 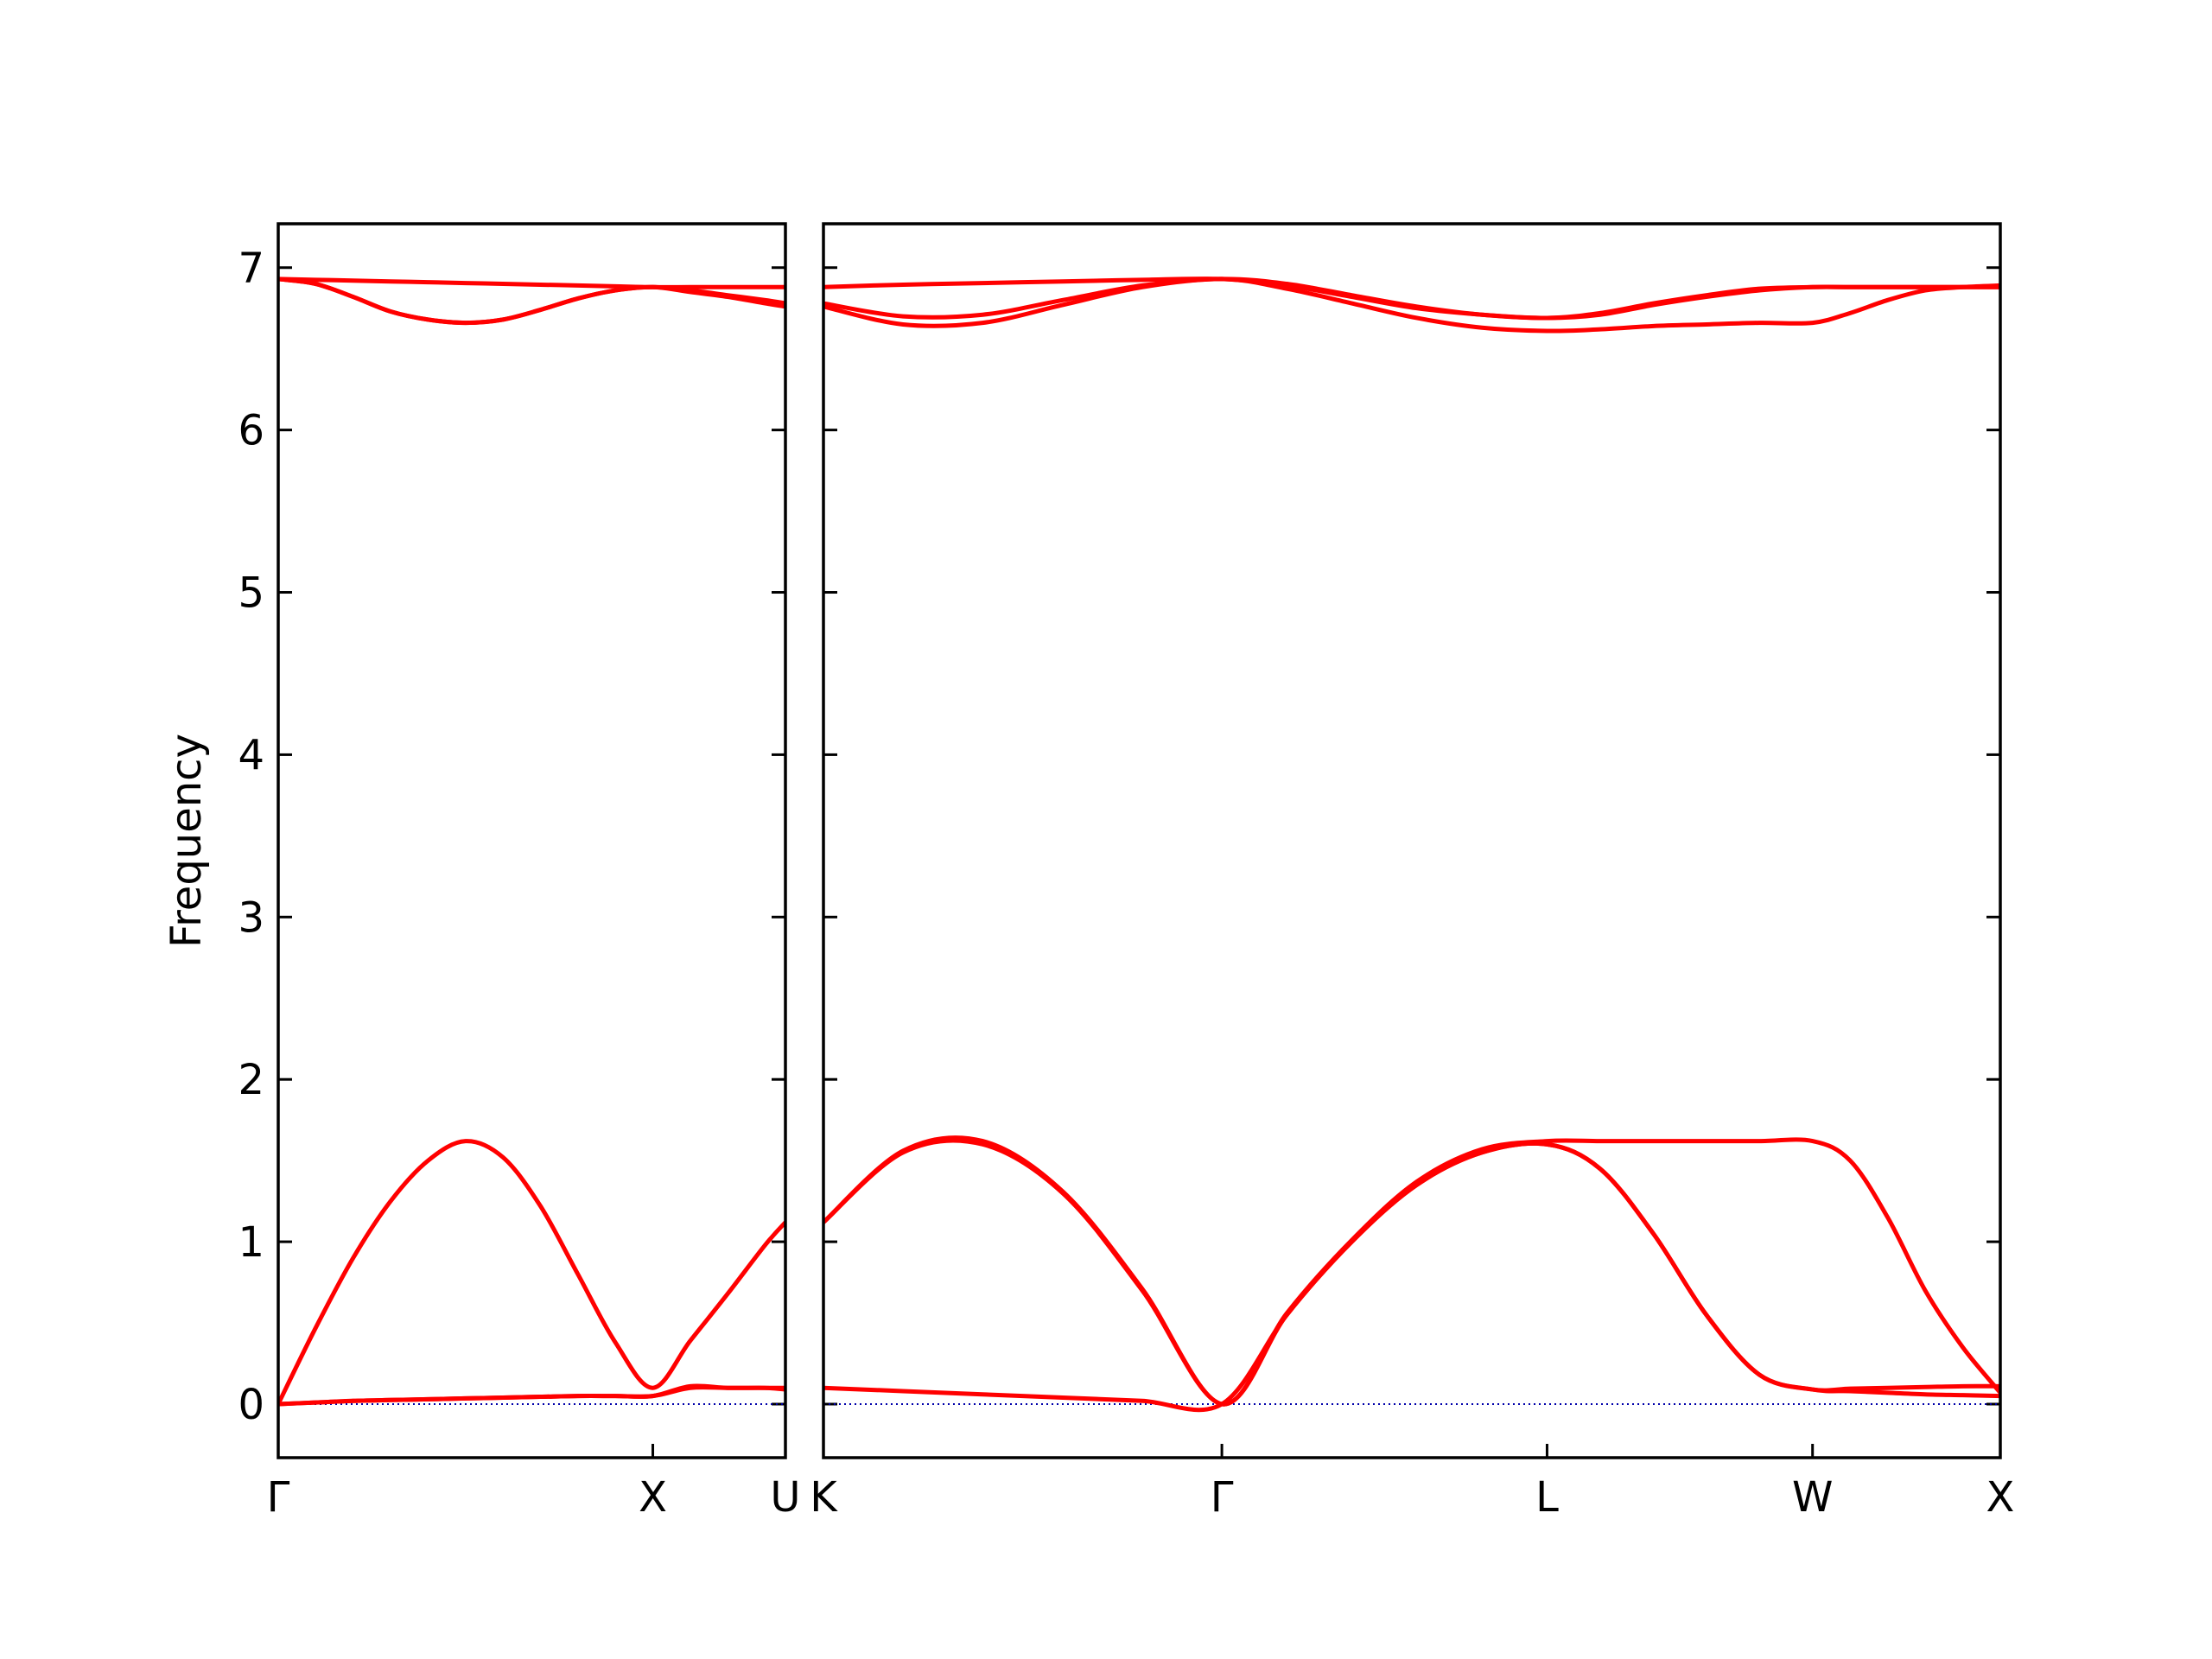 What do you see at coordinates (785, 1497) in the screenshot?
I see `x-tick-label: U` at bounding box center [785, 1497].